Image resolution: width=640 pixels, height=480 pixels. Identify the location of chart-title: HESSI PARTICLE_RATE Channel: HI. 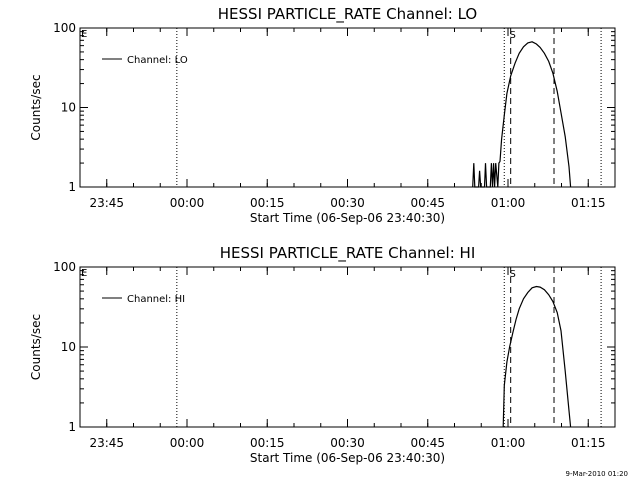
(348, 253).